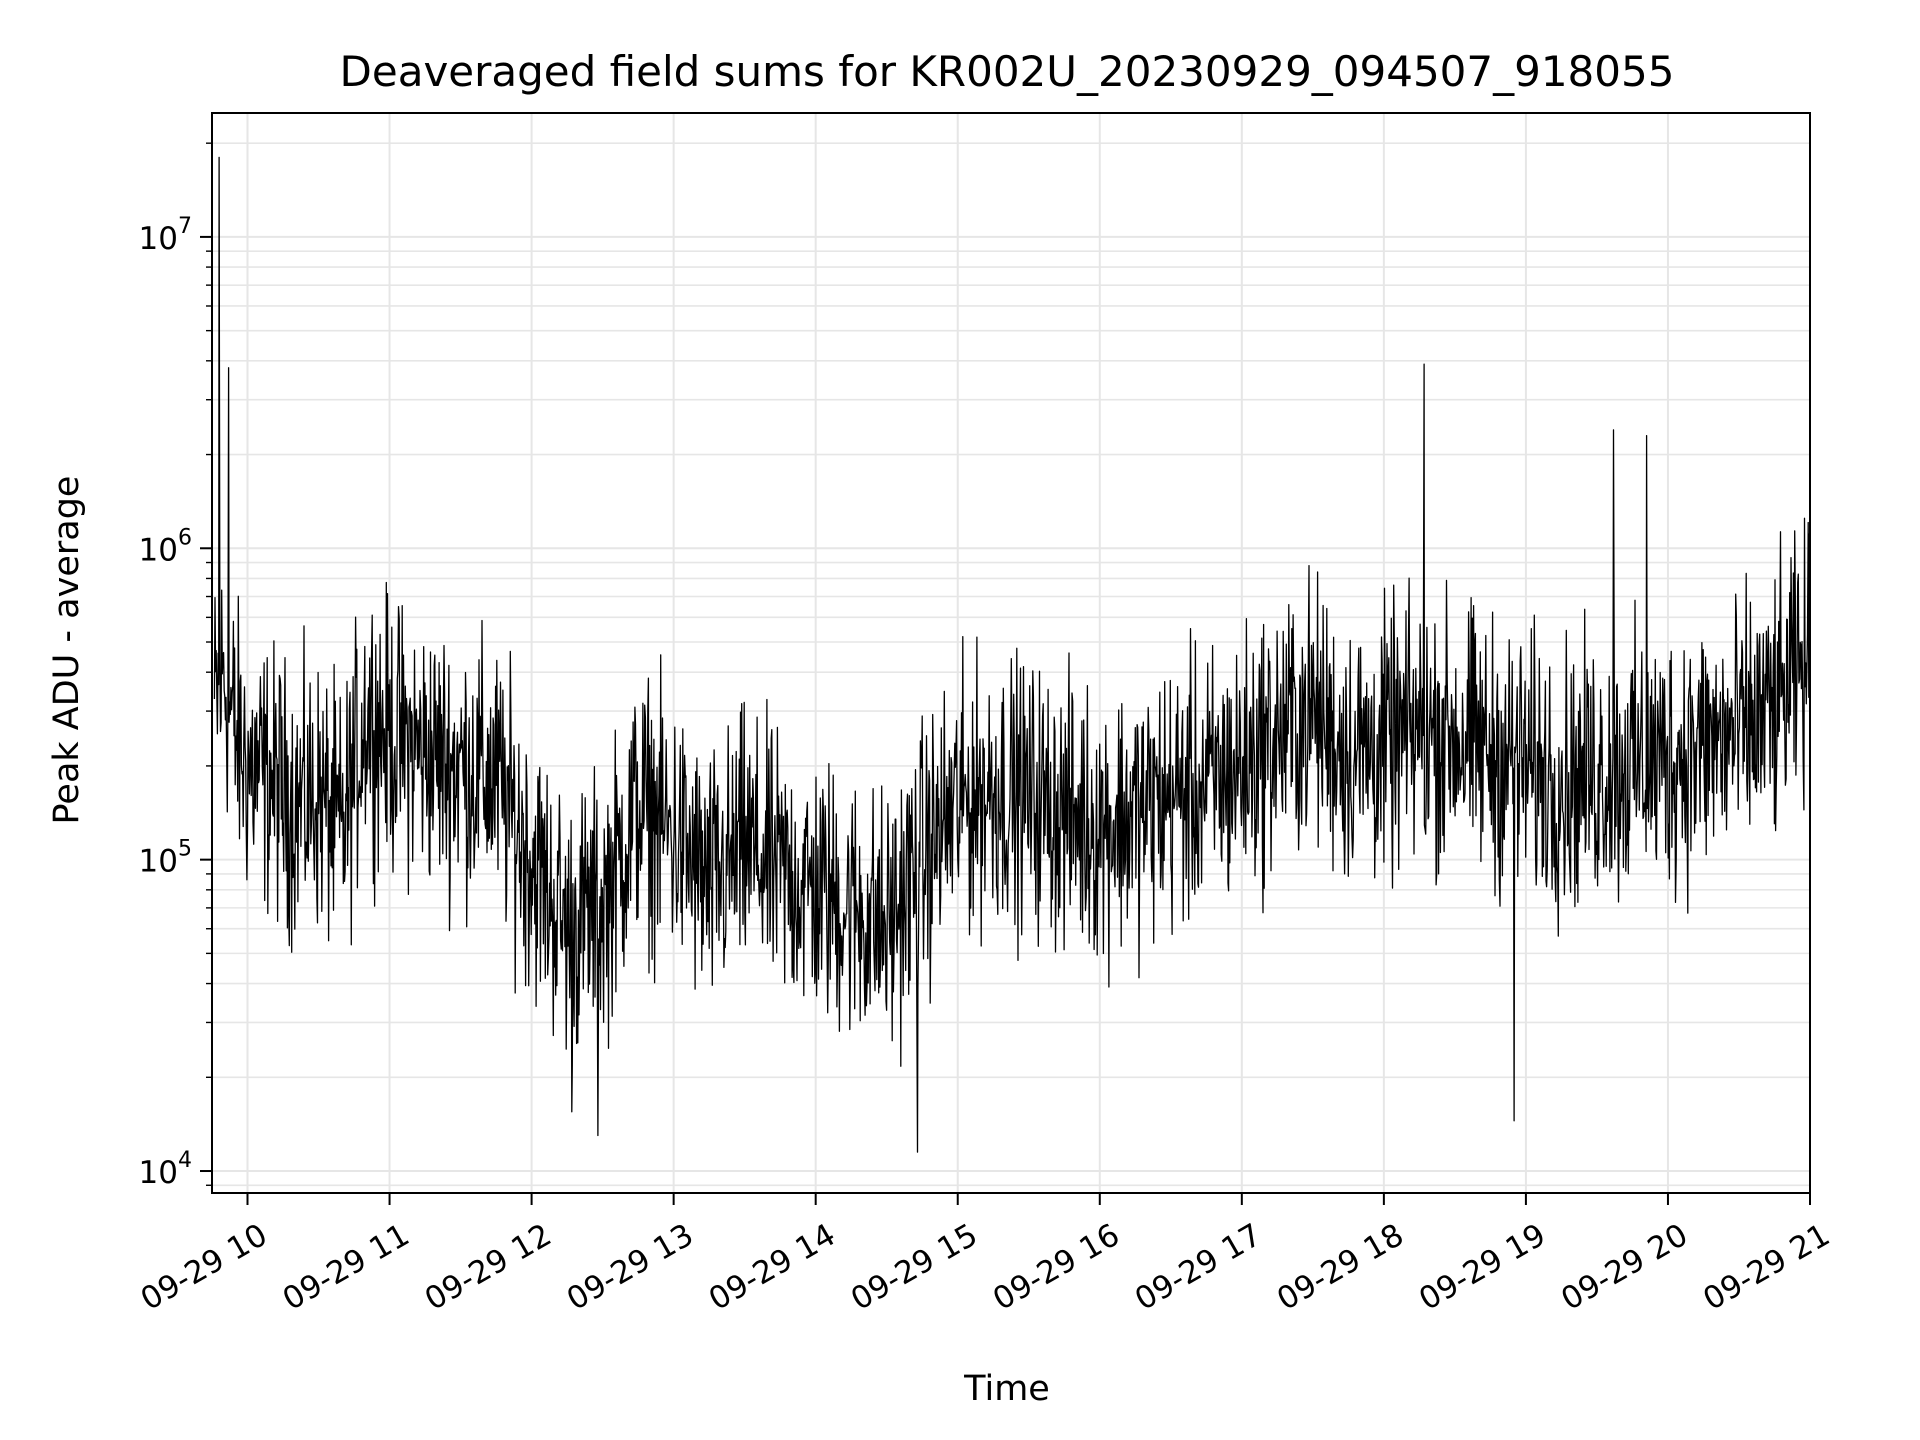 The height and width of the screenshot is (1440, 1920). I want to click on y-tick-label: 10⁷, so click(165, 235).